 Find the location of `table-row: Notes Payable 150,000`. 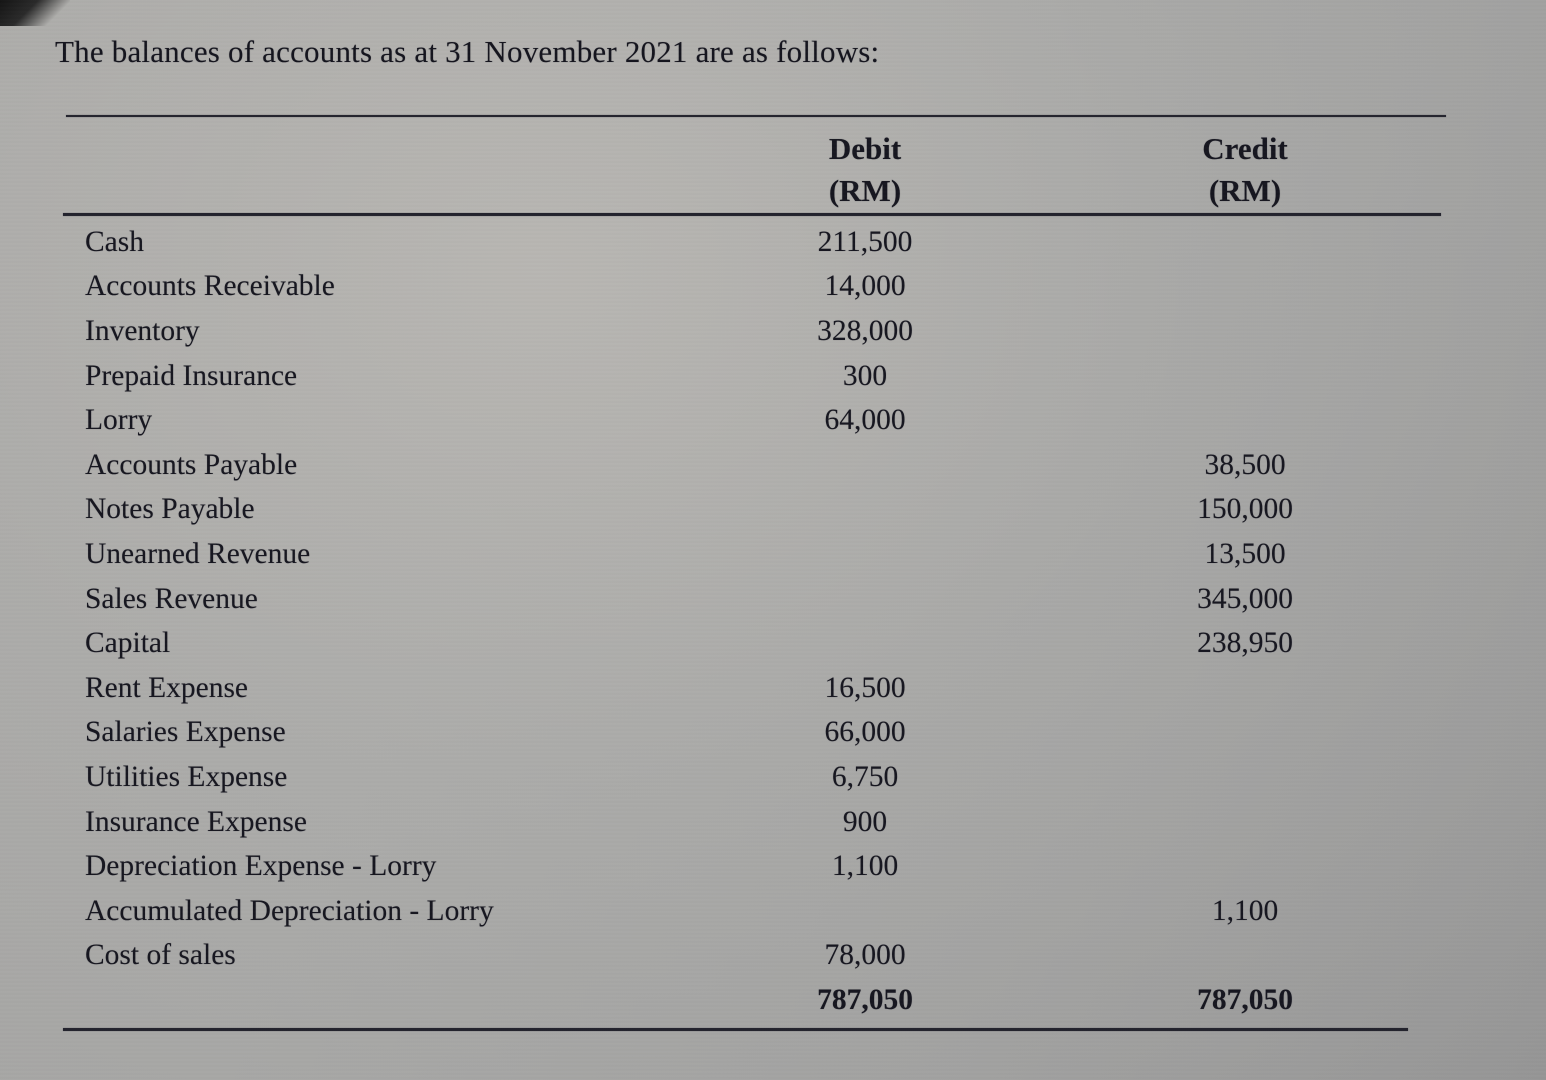

table-row: Notes Payable 150,000 is located at coordinates (755, 510).